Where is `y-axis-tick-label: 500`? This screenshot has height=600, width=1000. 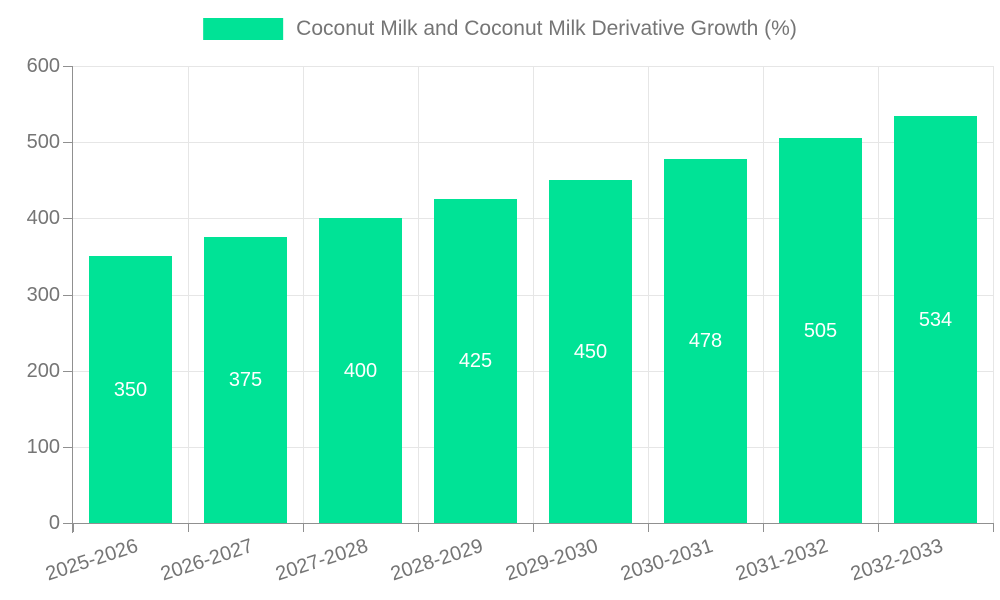 y-axis-tick-label: 500 is located at coordinates (43, 142).